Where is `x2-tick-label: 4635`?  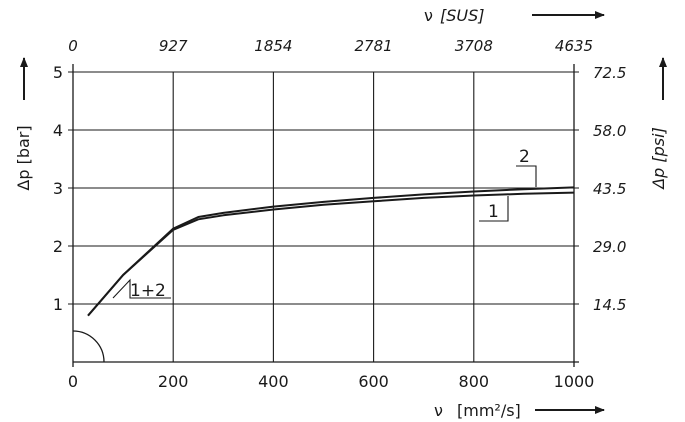
x2-tick-label: 4635 is located at coordinates (574, 46).